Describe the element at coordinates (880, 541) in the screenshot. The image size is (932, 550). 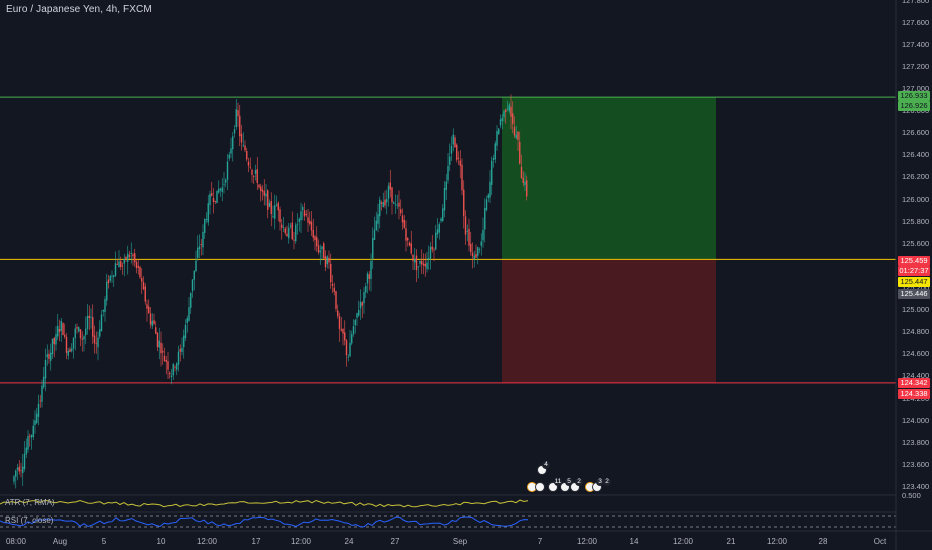
I see `time-tick-label: Oct` at that location.